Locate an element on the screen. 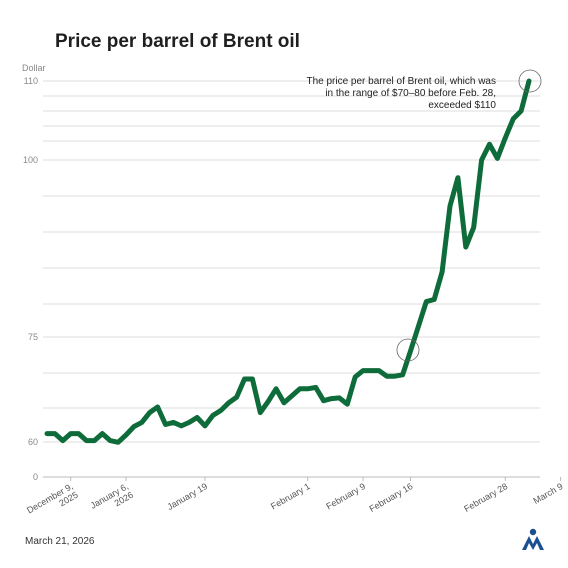 The image size is (568, 568). x-tick-label: February 9 is located at coordinates (345, 496).